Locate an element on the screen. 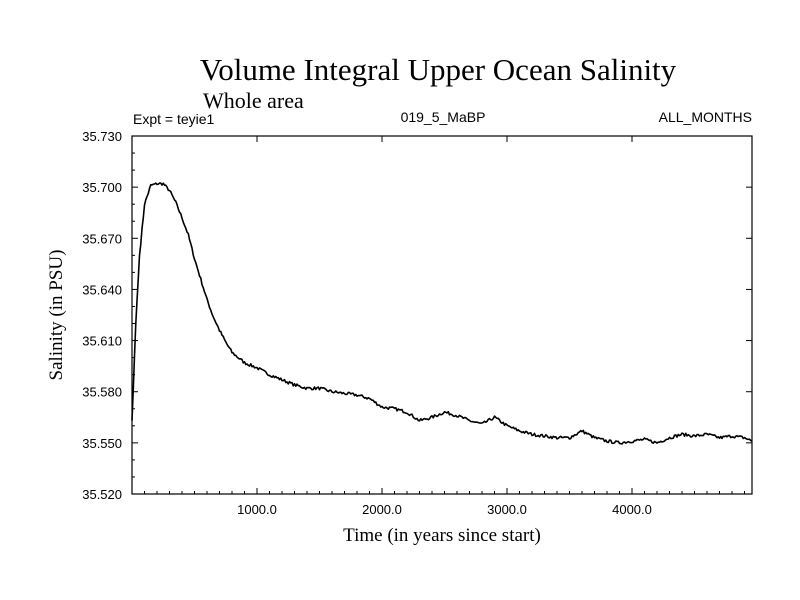 This screenshot has width=800, height=600. y-tick-label: 35.730 is located at coordinates (102, 136).